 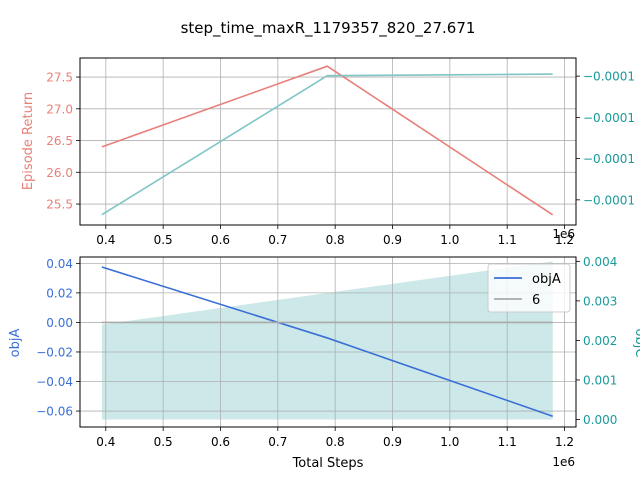 What do you see at coordinates (59, 173) in the screenshot?
I see `left-tick-label: 26.0` at bounding box center [59, 173].